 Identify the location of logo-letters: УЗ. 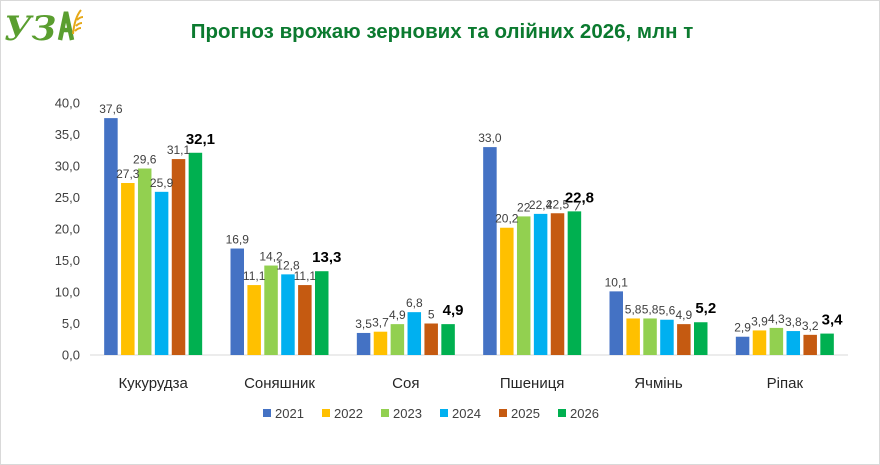
(30, 29).